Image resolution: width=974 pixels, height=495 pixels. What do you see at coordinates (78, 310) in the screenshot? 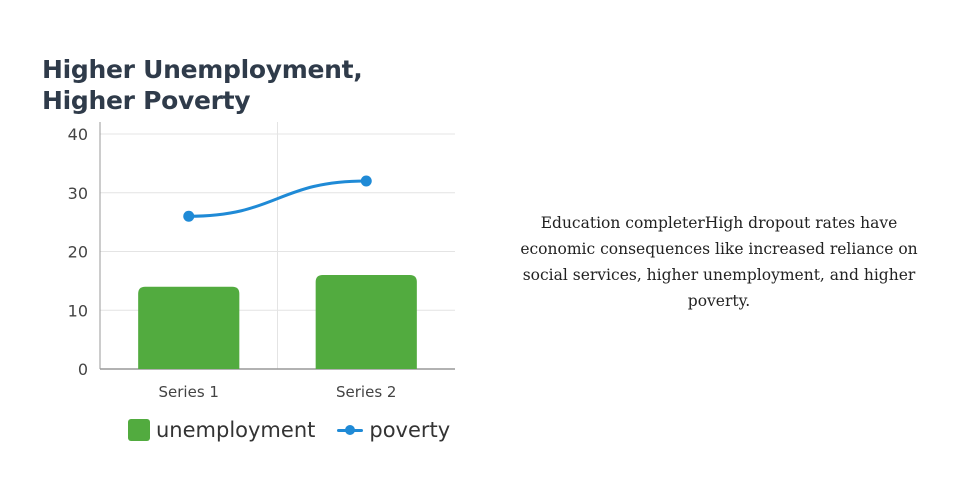
I see `y-tick-label: 10` at bounding box center [78, 310].